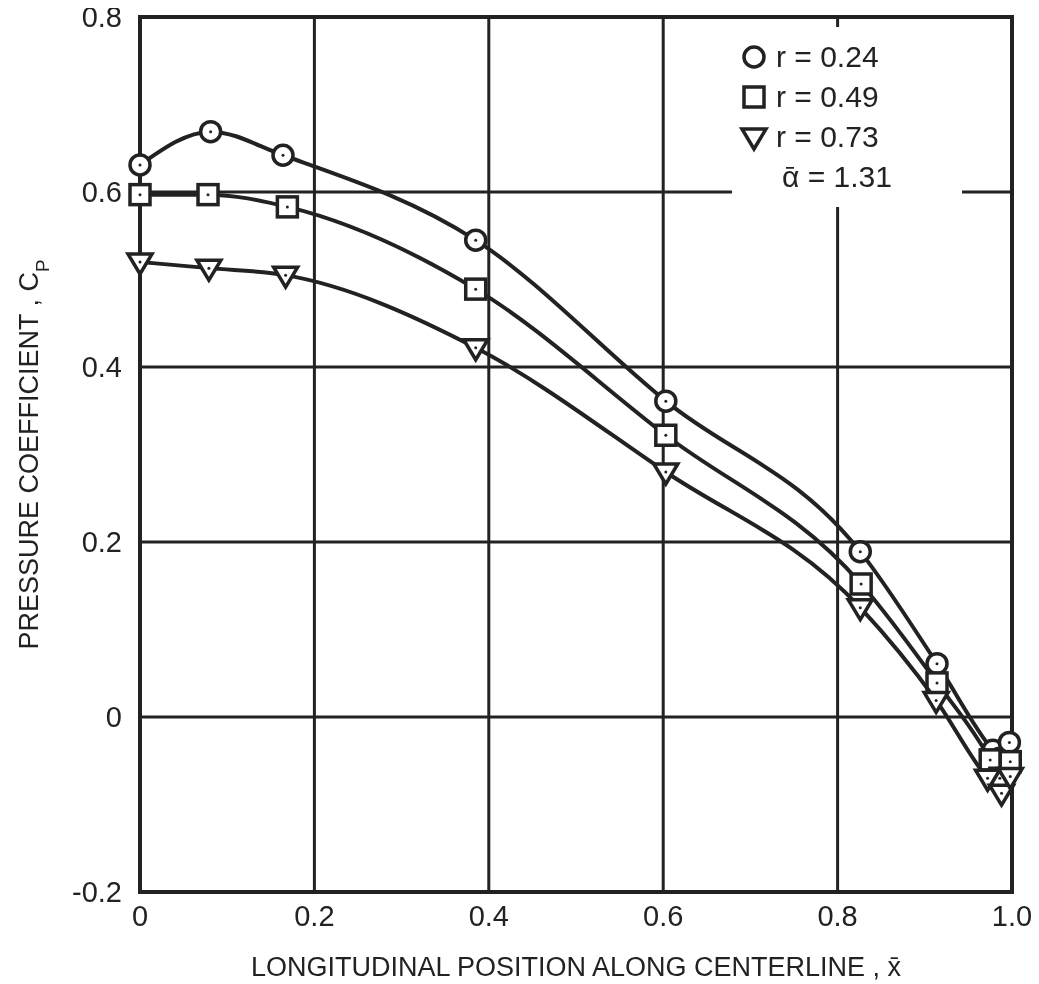 The image size is (1039, 984). What do you see at coordinates (837, 916) in the screenshot?
I see `x-tick-label: 0.8` at bounding box center [837, 916].